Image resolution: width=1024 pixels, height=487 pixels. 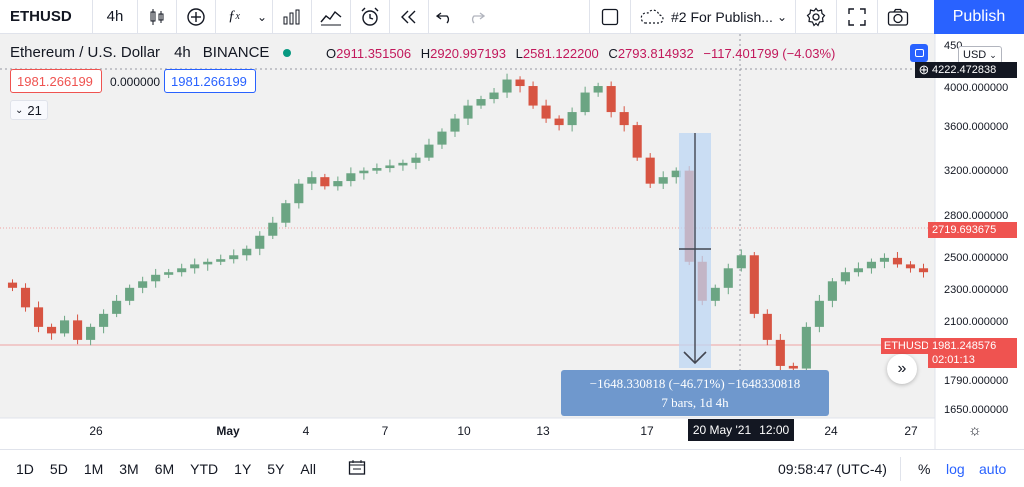 What do you see at coordinates (831, 431) in the screenshot?
I see `time-tick-label: 24` at bounding box center [831, 431].